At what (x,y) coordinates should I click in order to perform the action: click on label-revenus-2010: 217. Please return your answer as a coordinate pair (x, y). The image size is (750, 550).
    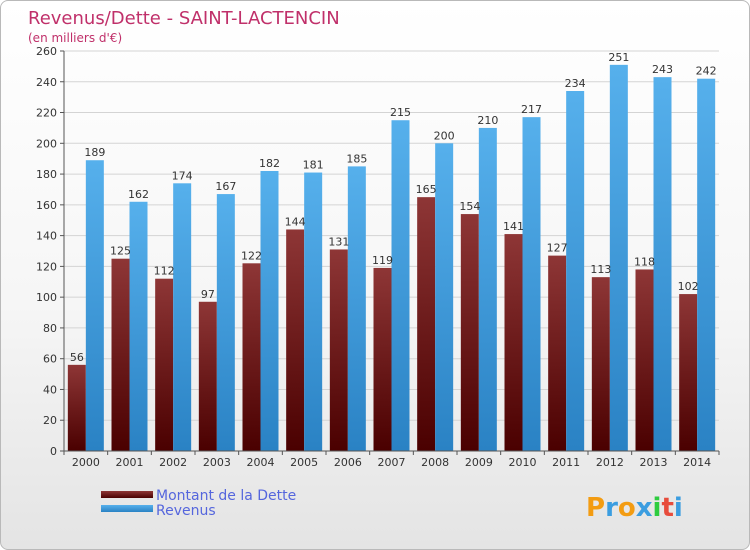
    Looking at the image, I should click on (531, 109).